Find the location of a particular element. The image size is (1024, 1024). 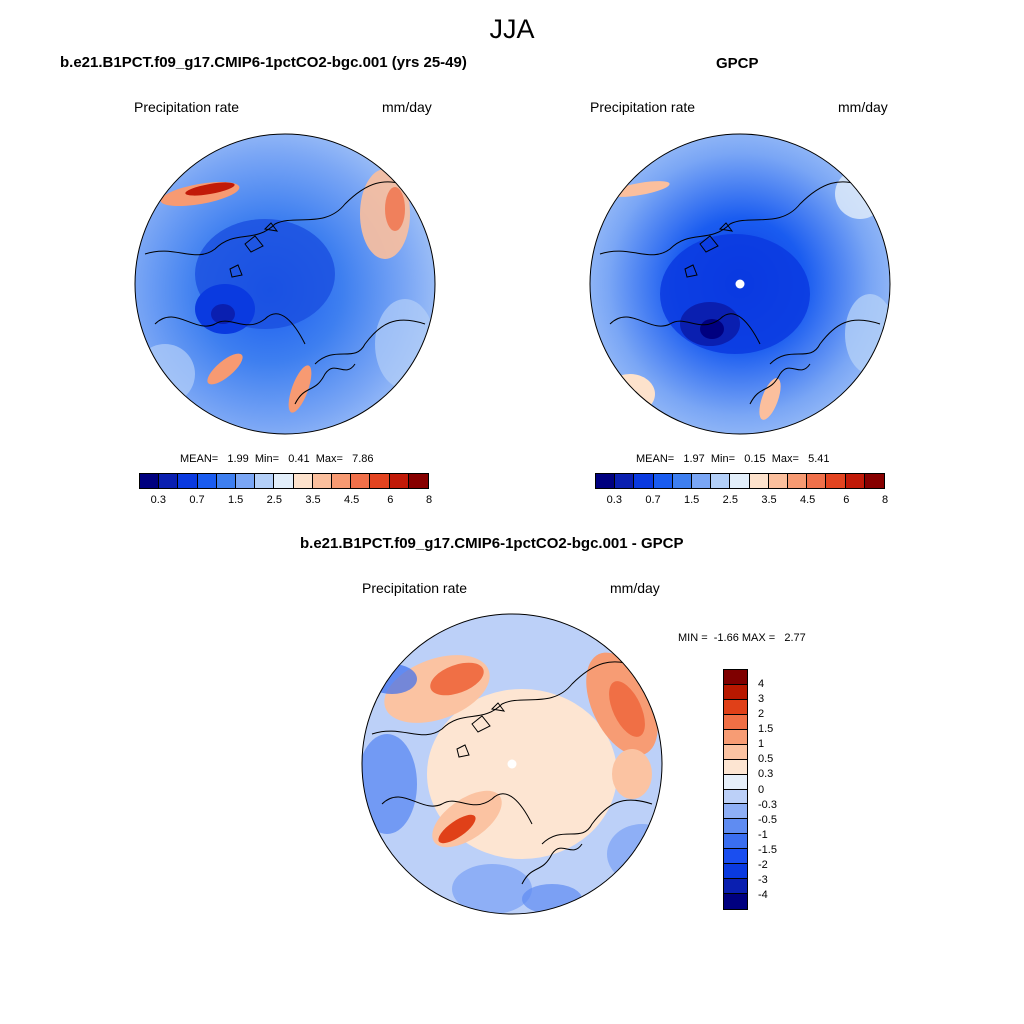

diff-colorbar-tick-label: -1 is located at coordinates (763, 834).